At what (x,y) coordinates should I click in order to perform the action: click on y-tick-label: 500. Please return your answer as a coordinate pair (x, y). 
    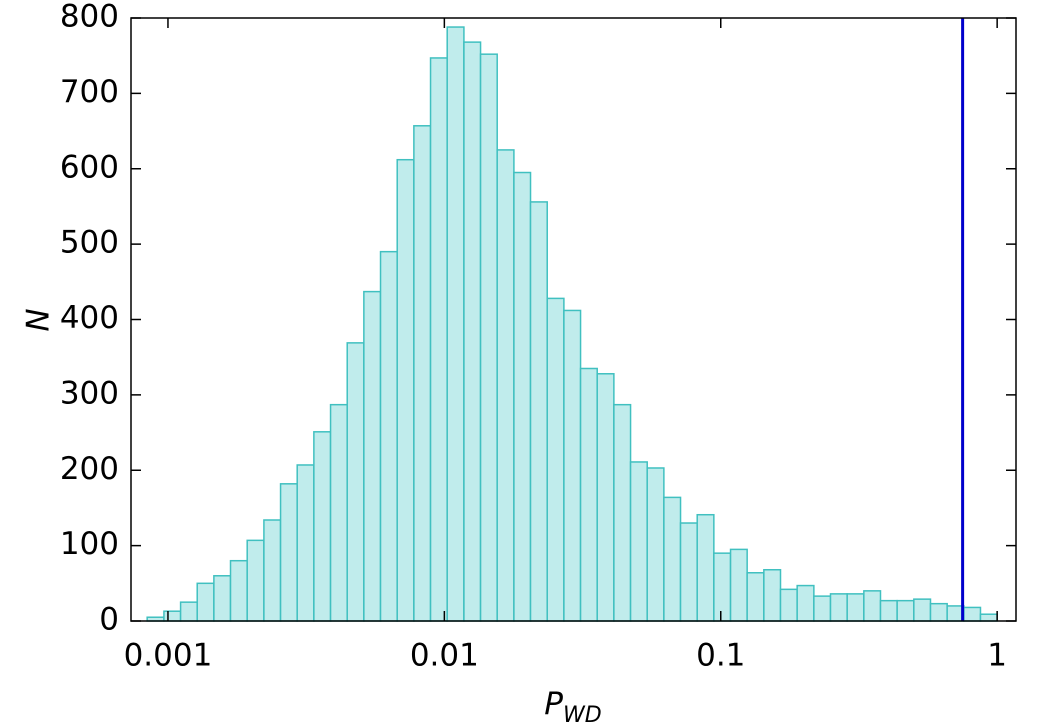
    Looking at the image, I should click on (89, 243).